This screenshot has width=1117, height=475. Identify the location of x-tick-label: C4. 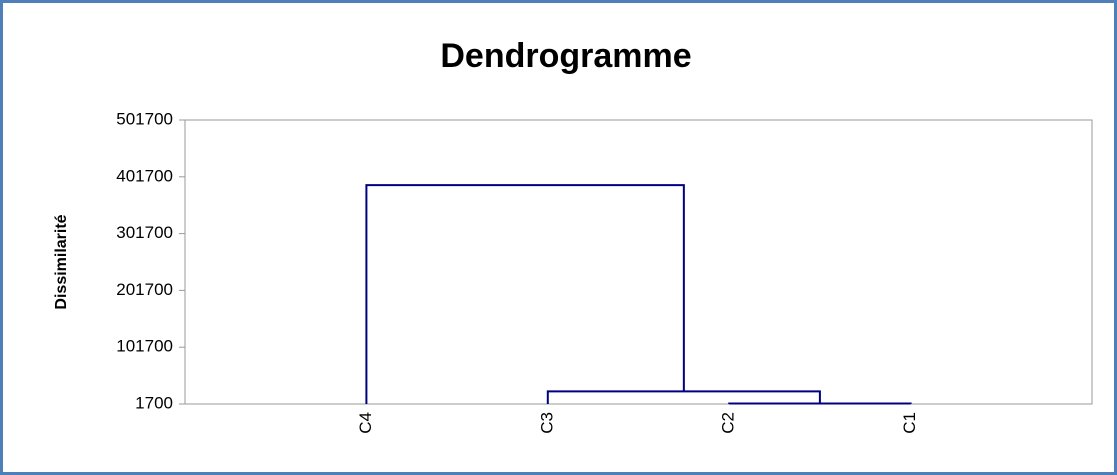
(365, 423).